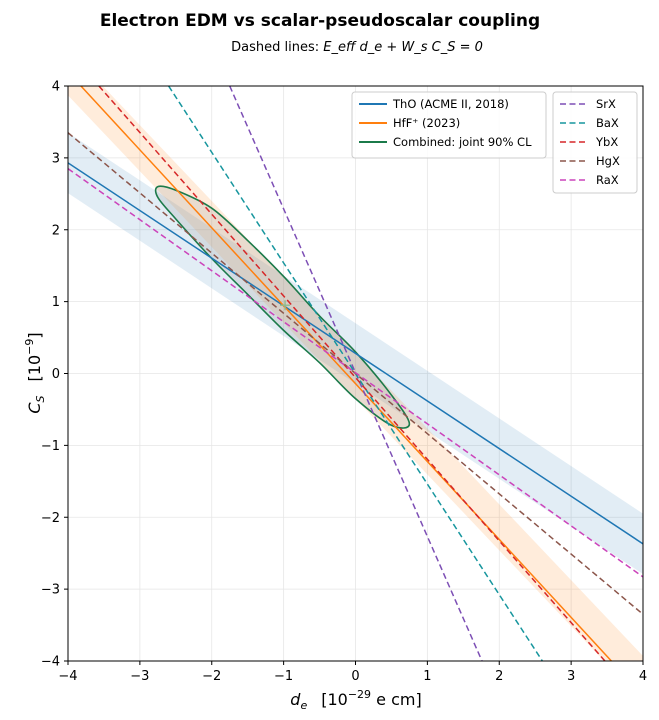  I want to click on subtitle-prefix: Dashed lines:, so click(277, 47).